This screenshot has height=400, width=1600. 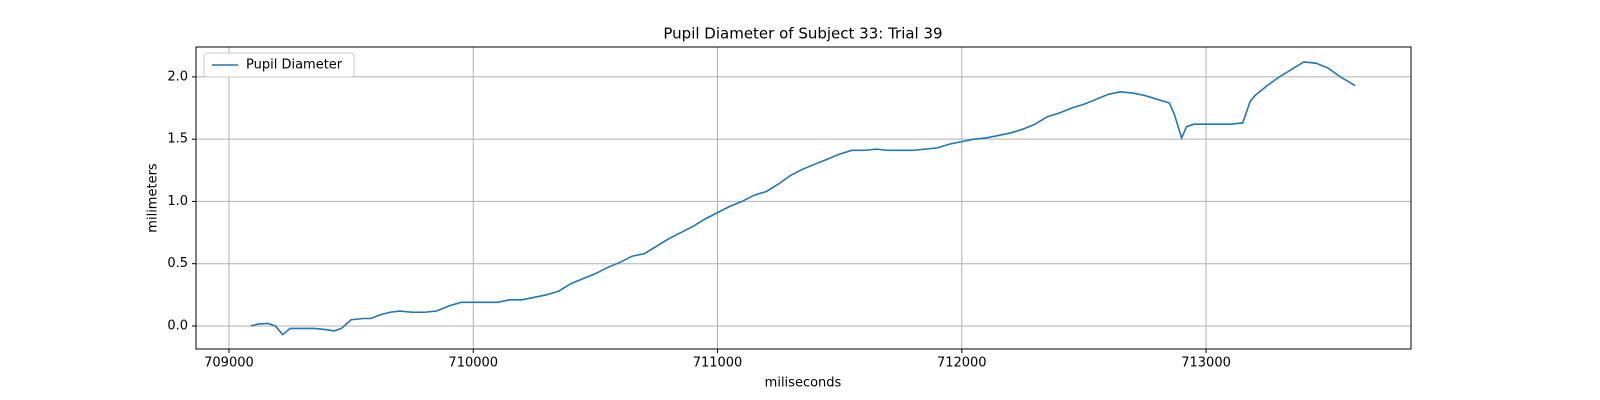 I want to click on legend-label: Pupil Diameter, so click(x=294, y=65).